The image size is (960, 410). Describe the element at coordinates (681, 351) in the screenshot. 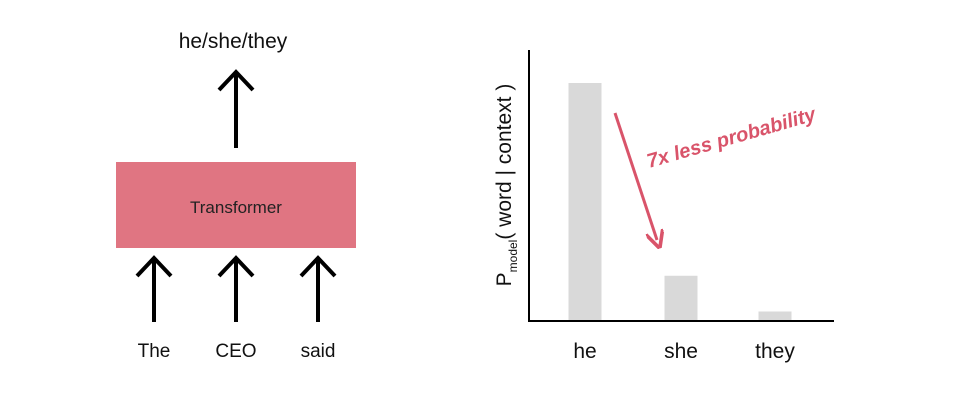

I see `x-tick-she: she` at that location.